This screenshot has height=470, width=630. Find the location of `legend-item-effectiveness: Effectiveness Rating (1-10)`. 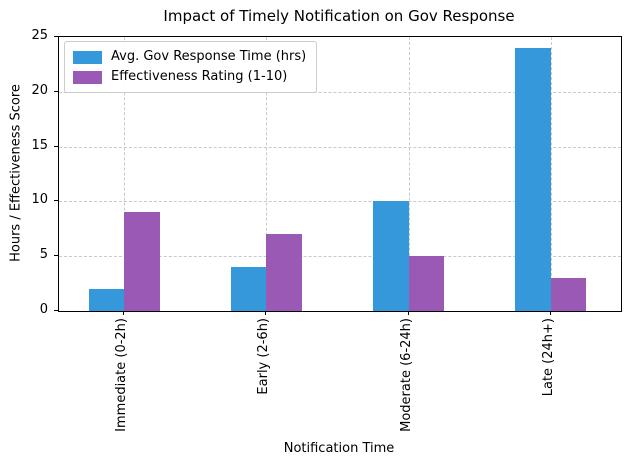

legend-item-effectiveness: Effectiveness Rating (1-10) is located at coordinates (189, 77).